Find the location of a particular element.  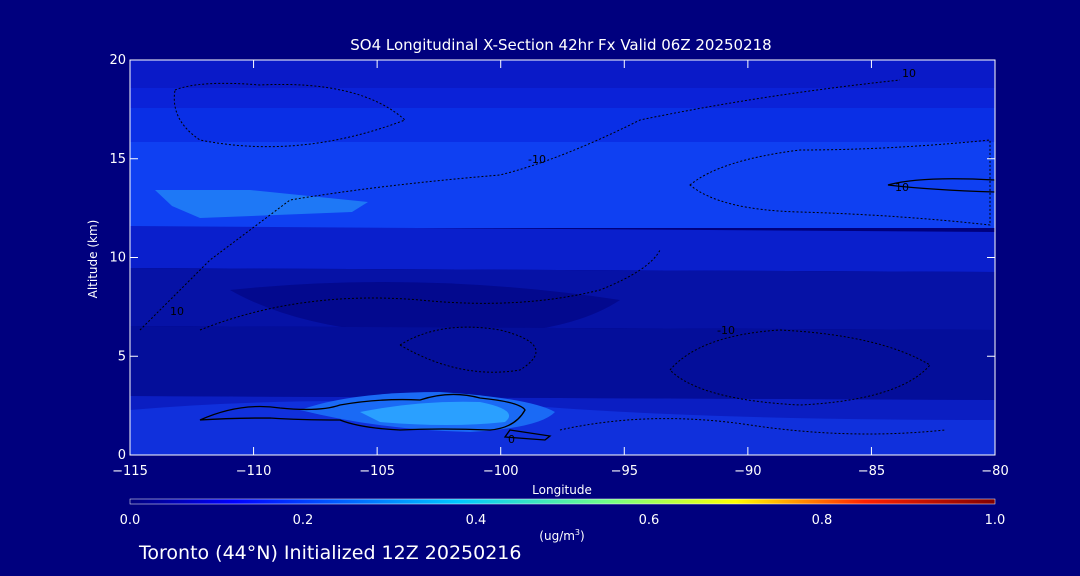

x-tick-label: −85 is located at coordinates (871, 471).